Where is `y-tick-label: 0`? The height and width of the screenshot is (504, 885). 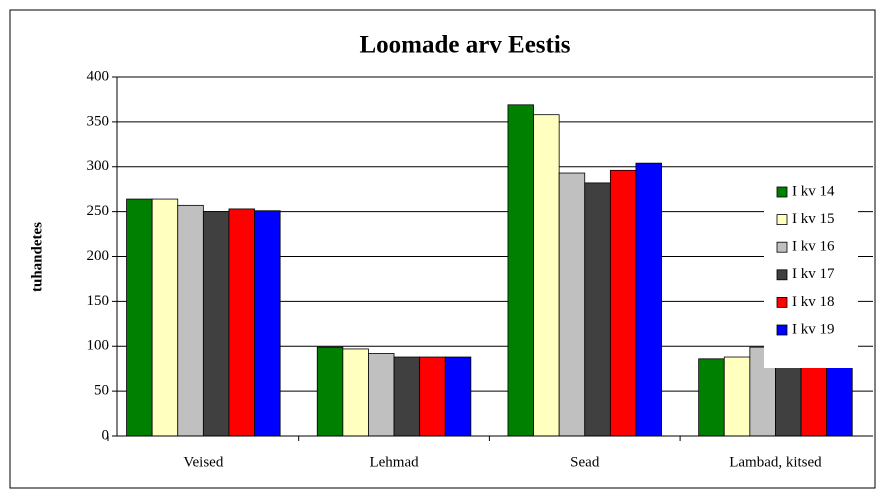 y-tick-label: 0 is located at coordinates (106, 435).